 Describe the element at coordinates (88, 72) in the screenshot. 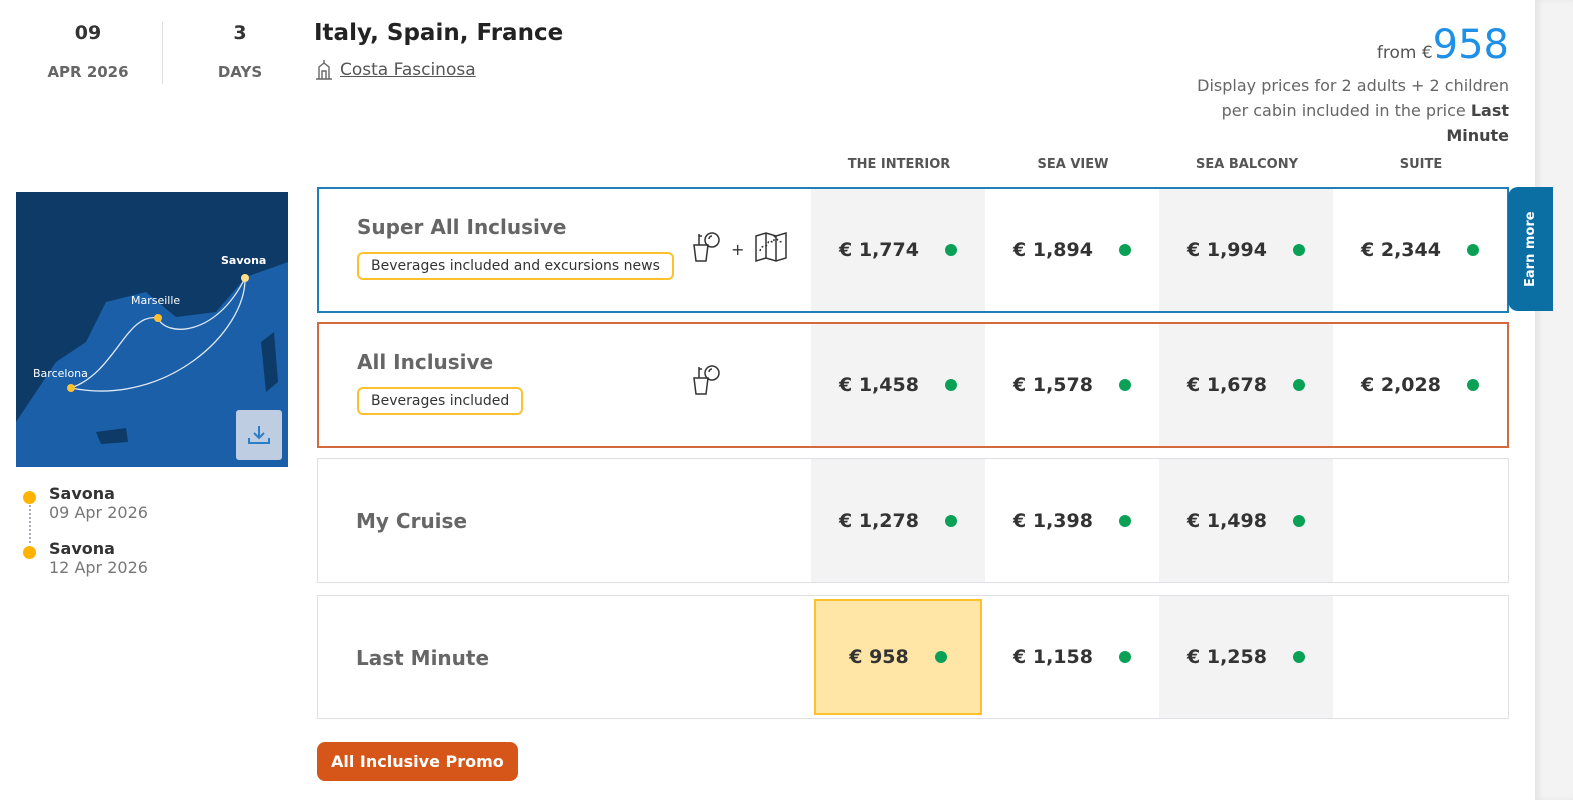

I see `departure-month: APR 2026` at that location.